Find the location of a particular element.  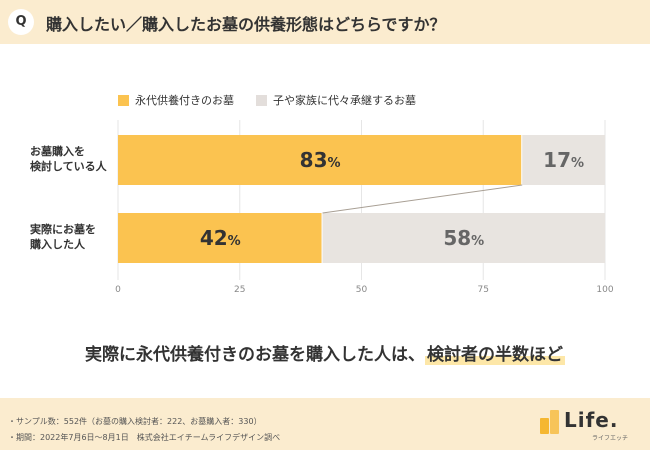

data-label-0-series-1: 17% is located at coordinates (563, 160).